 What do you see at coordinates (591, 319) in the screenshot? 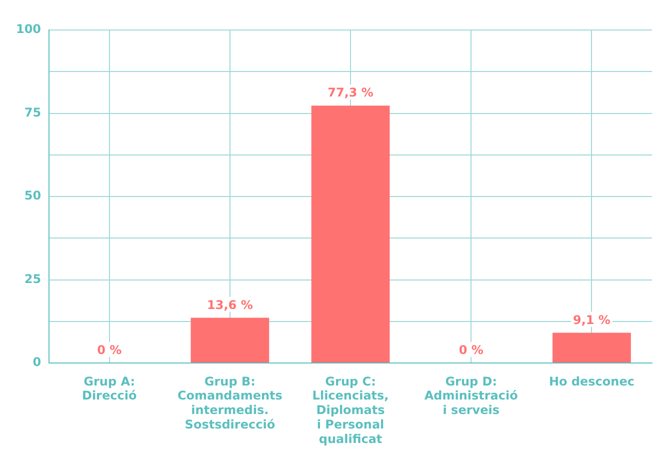
I see `data-label: 9,1 %` at bounding box center [591, 319].